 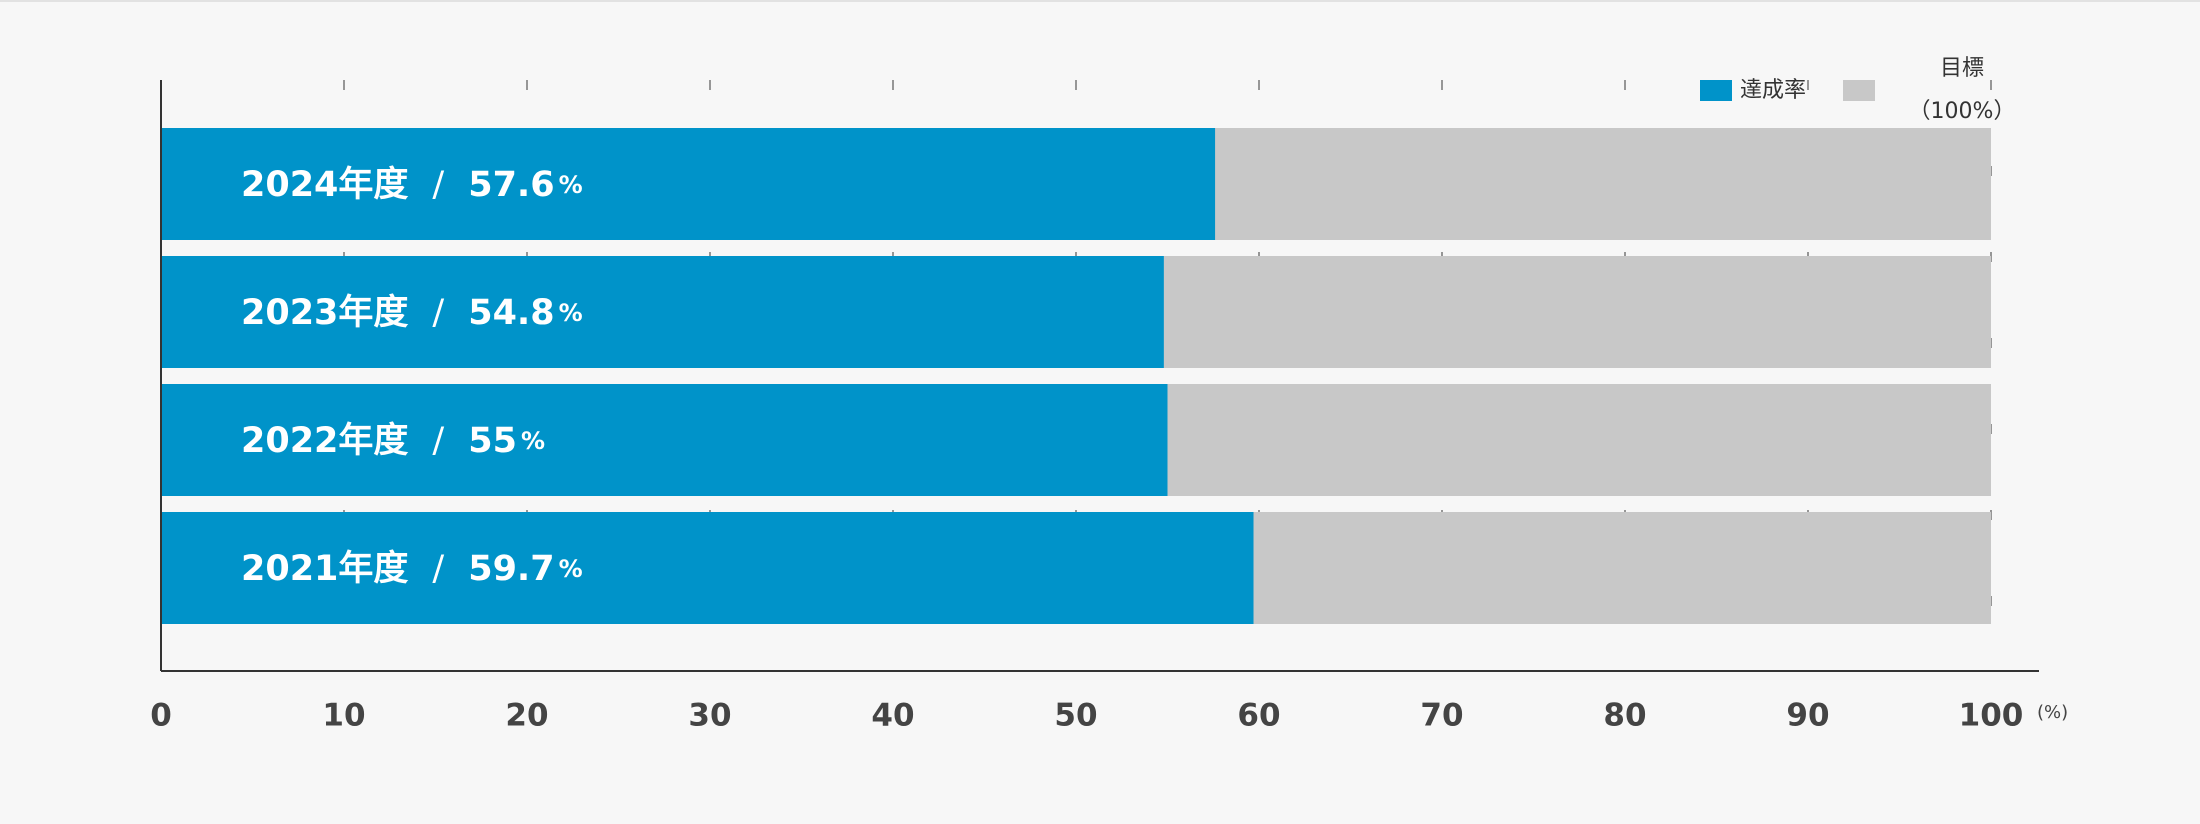 I want to click on x-tick-label: 40, so click(x=892, y=716).